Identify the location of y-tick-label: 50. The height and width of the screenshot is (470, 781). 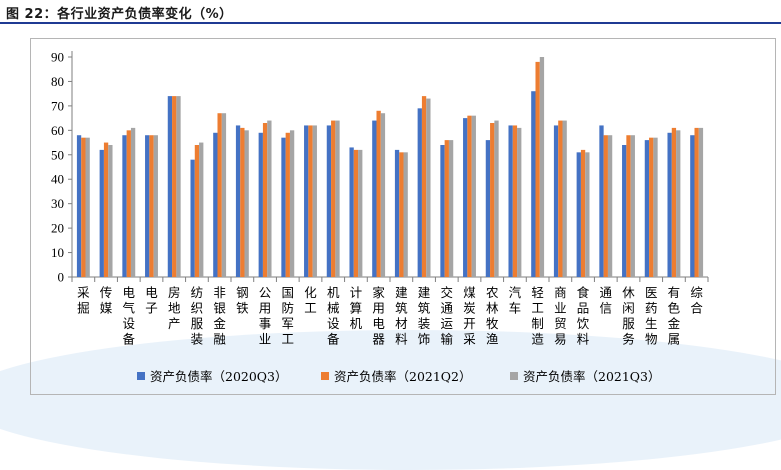
(57, 154).